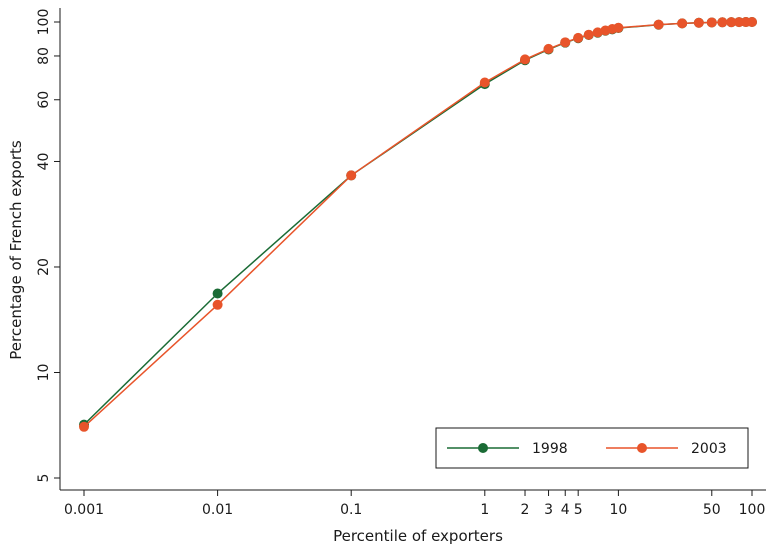  Describe the element at coordinates (44, 373) in the screenshot. I see `y-tick-label: 10` at that location.